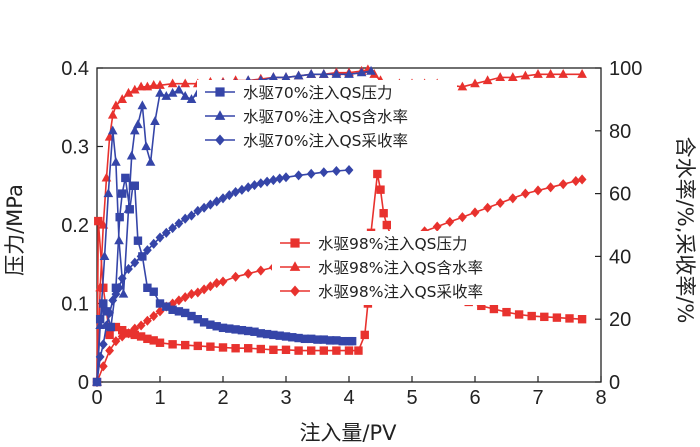 The image size is (700, 447). What do you see at coordinates (620, 132) in the screenshot?
I see `y-right-tick-label: 80` at bounding box center [620, 132].